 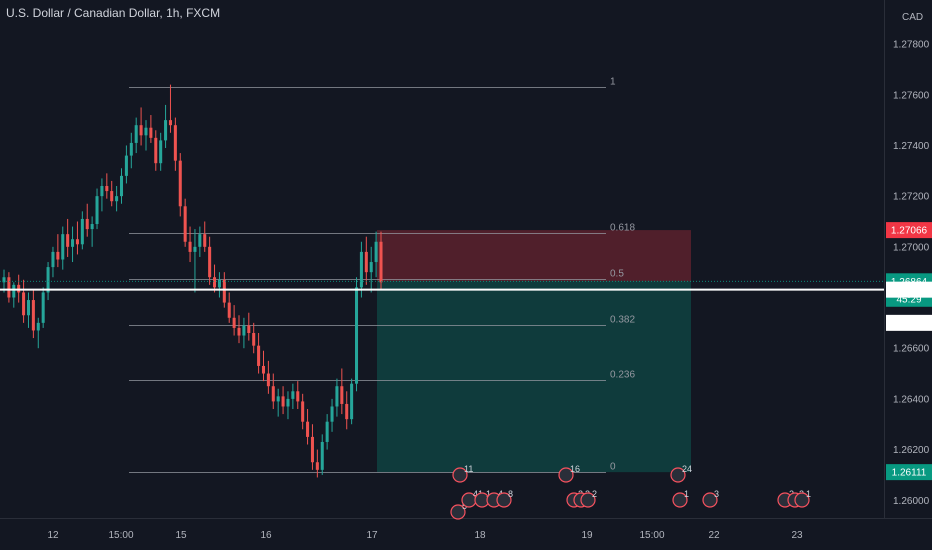 What do you see at coordinates (181, 535) in the screenshot?
I see `x-tick-label: 15` at bounding box center [181, 535].